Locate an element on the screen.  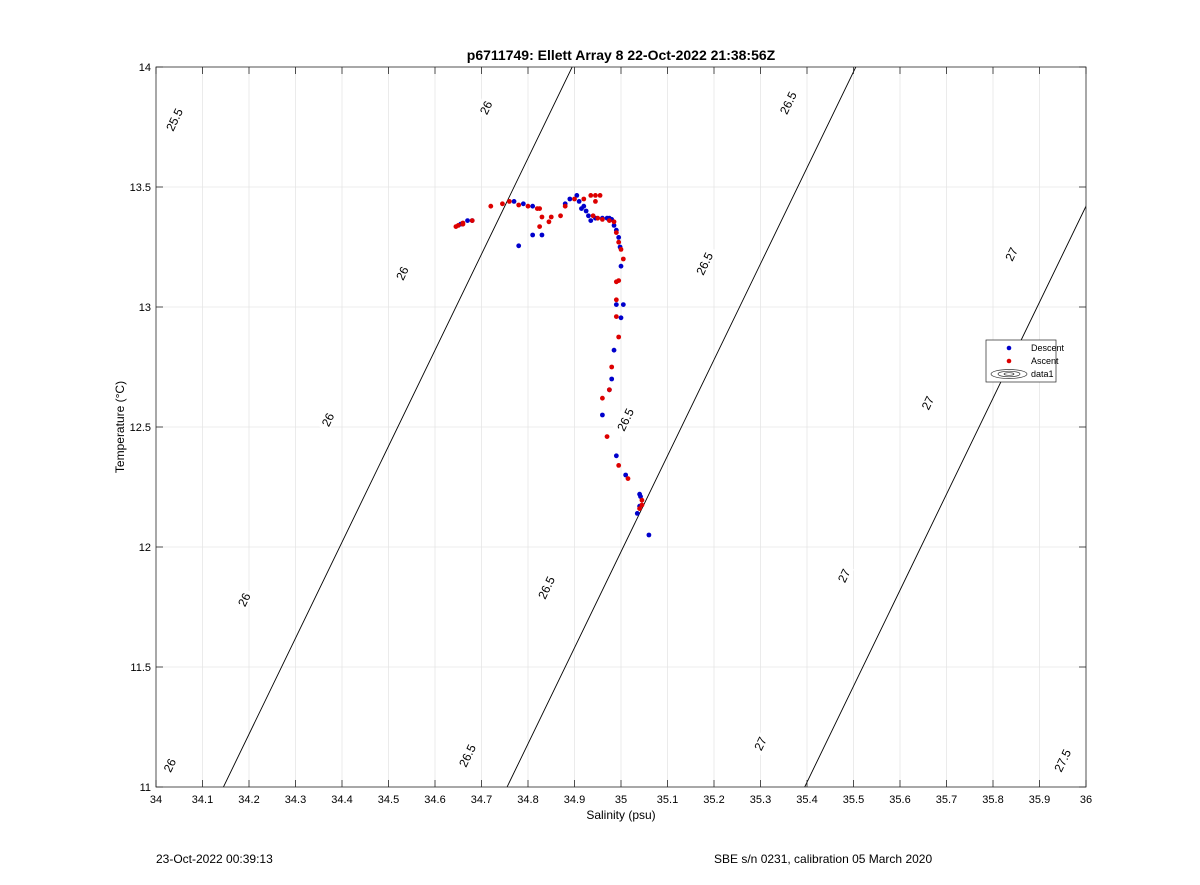
x-tick-label: 35.8 is located at coordinates (992, 800).